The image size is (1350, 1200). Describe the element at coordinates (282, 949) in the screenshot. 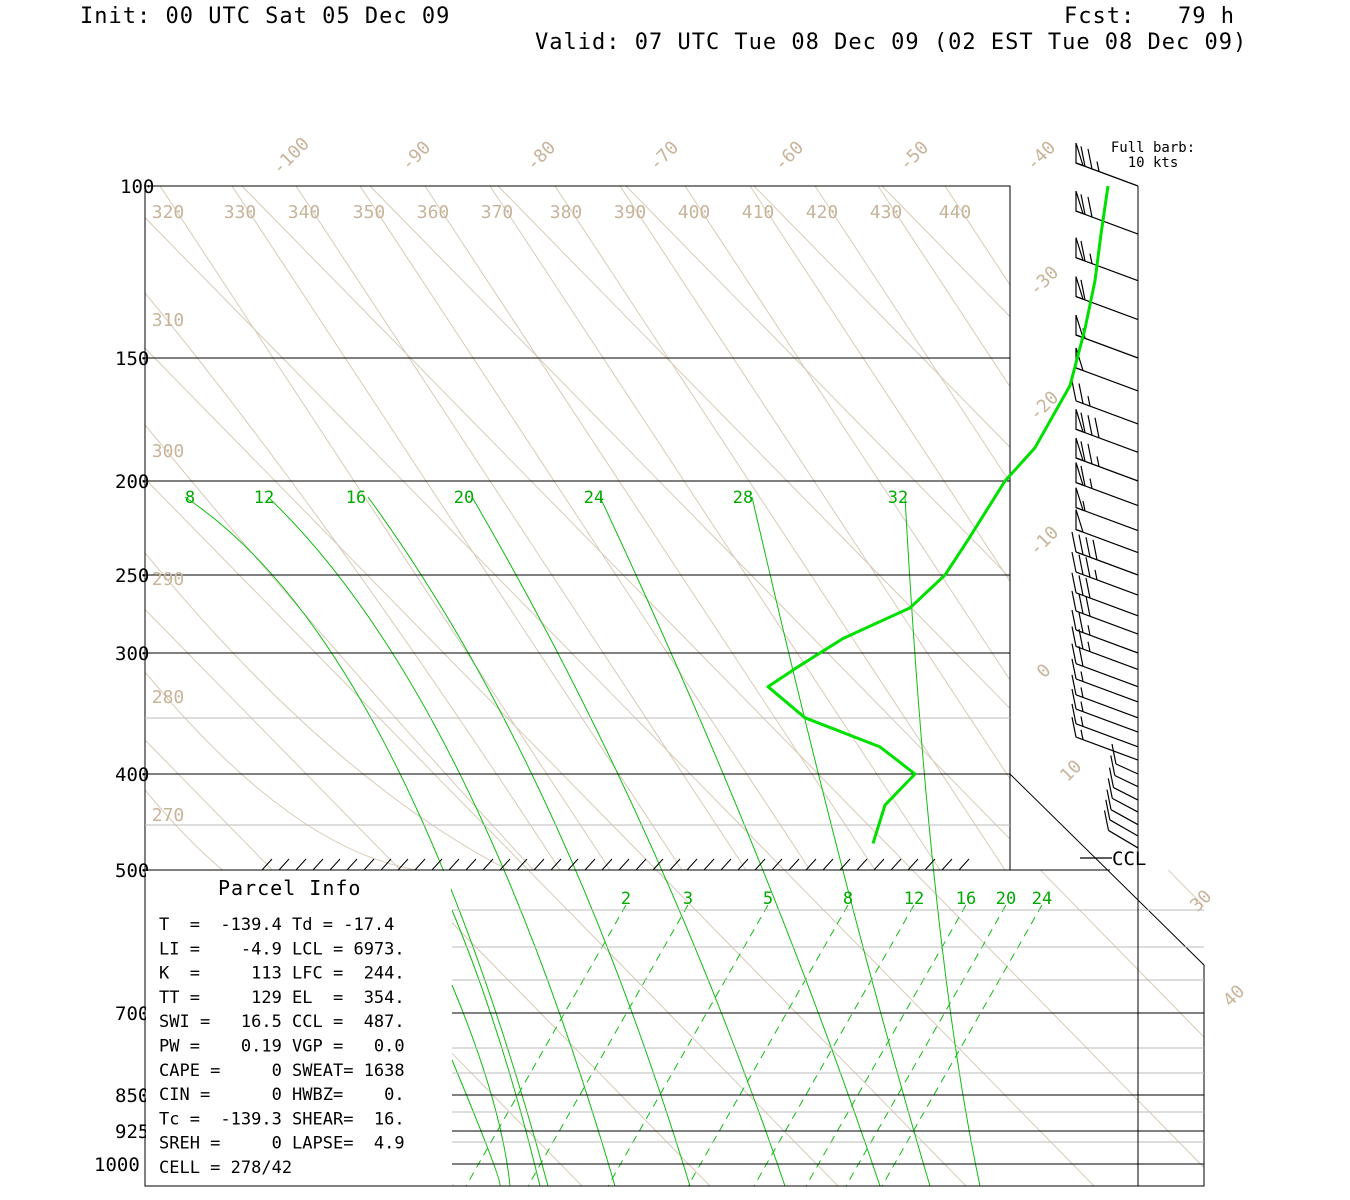

I see `parcel-row: LI = -4.9 LCL = 6973.` at that location.